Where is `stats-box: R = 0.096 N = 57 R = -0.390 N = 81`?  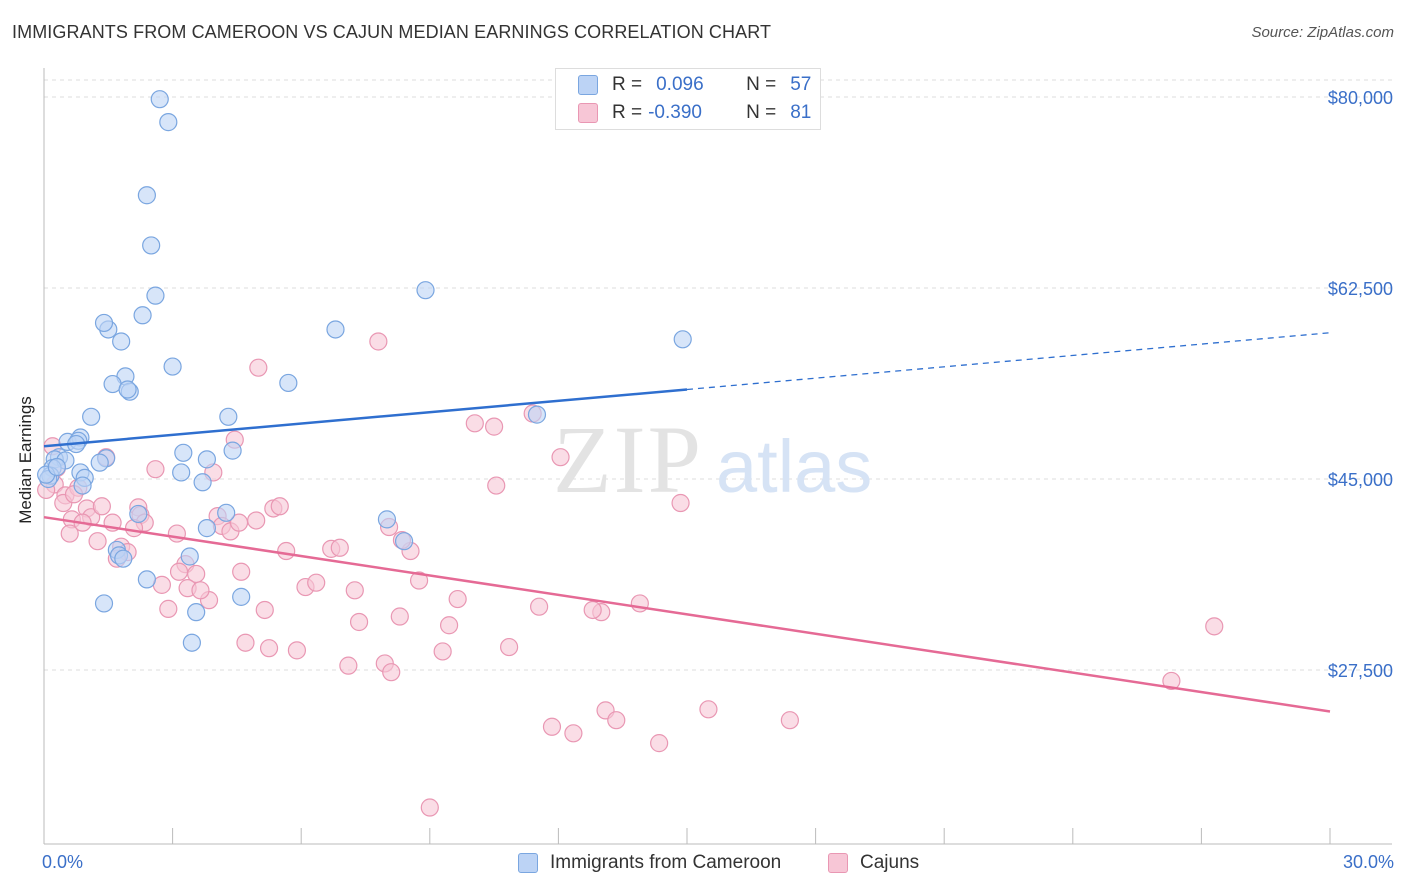 stats-box: R = 0.096 N = 57 R = -0.390 N = 81 is located at coordinates (688, 99).